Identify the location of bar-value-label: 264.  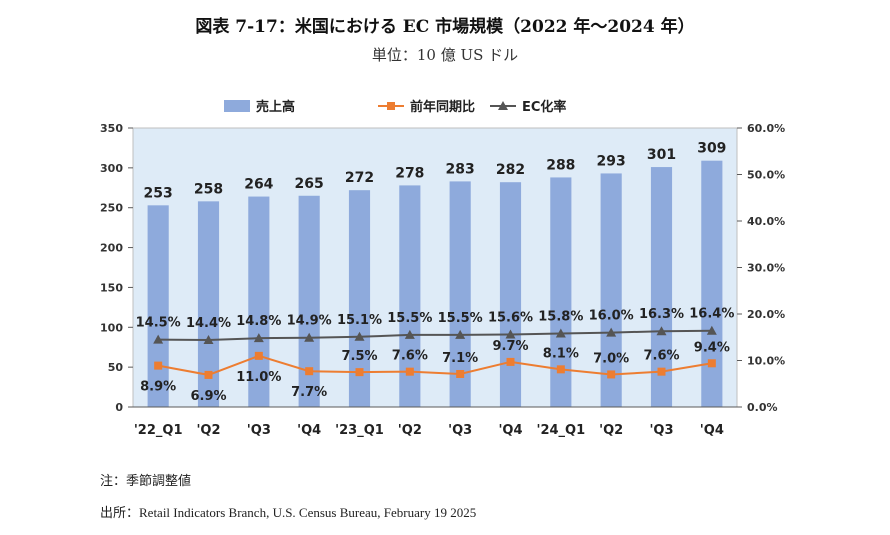
(258, 185).